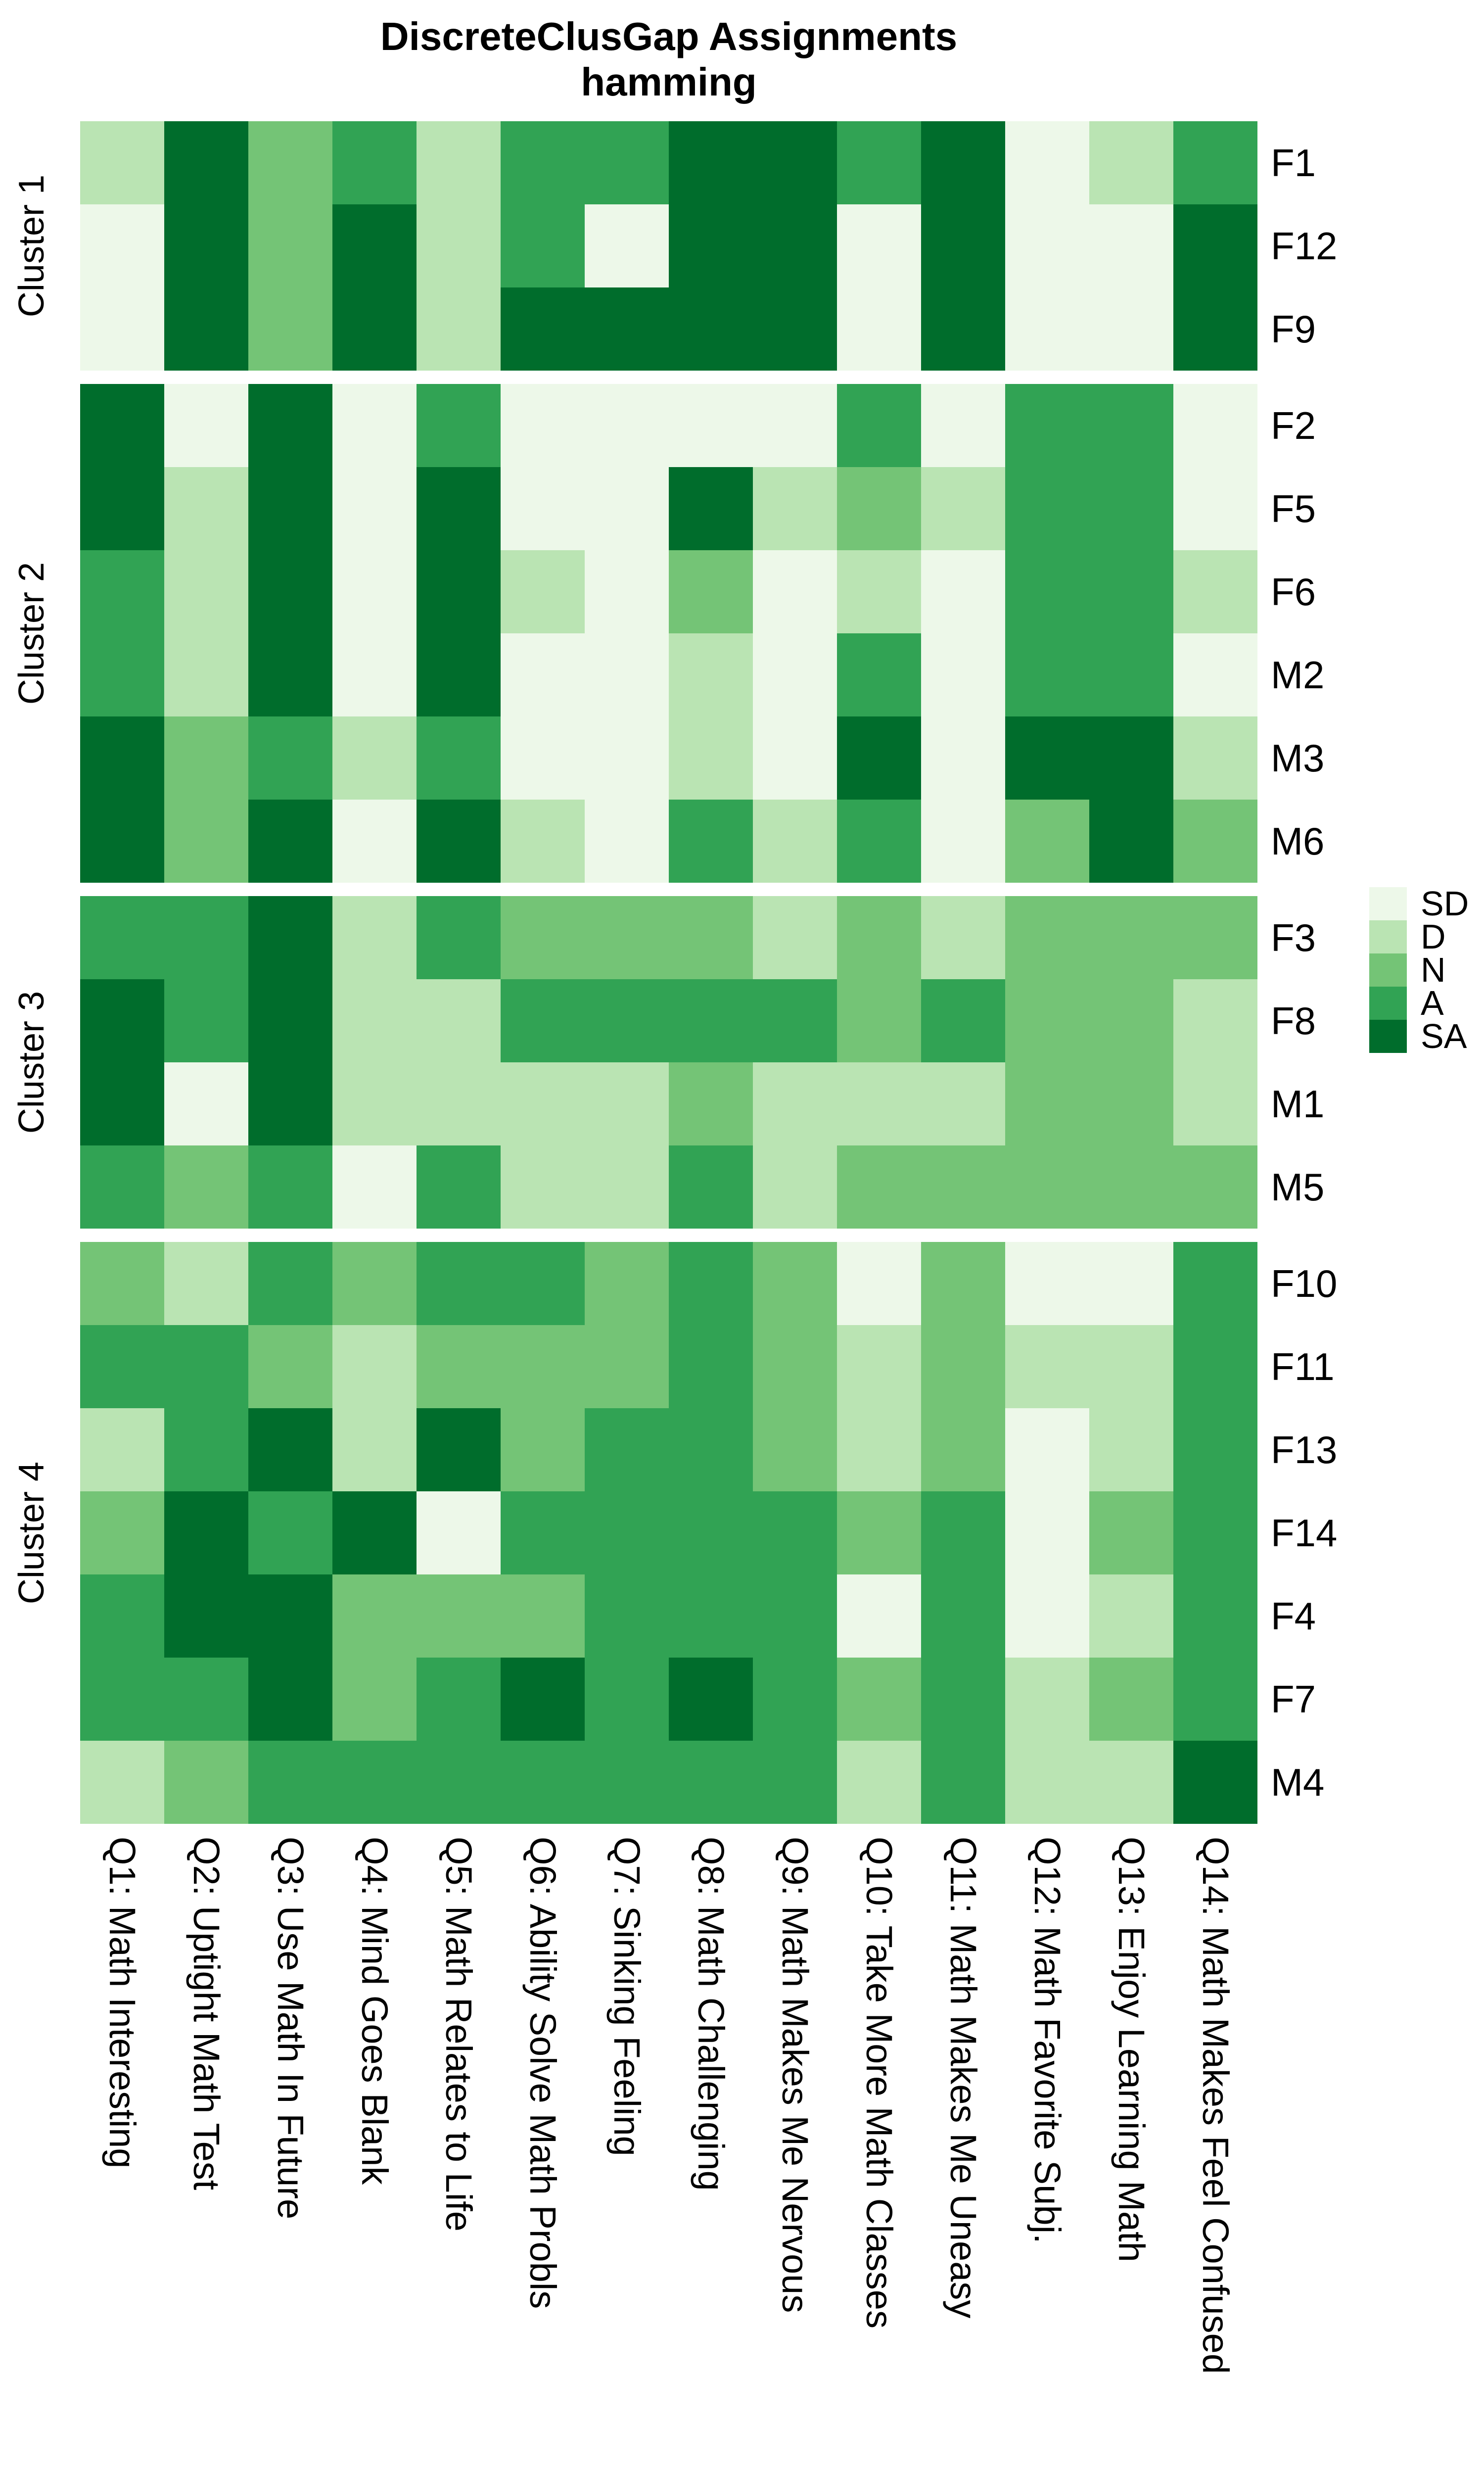  What do you see at coordinates (1444, 1036) in the screenshot?
I see `legend-label: SA` at bounding box center [1444, 1036].